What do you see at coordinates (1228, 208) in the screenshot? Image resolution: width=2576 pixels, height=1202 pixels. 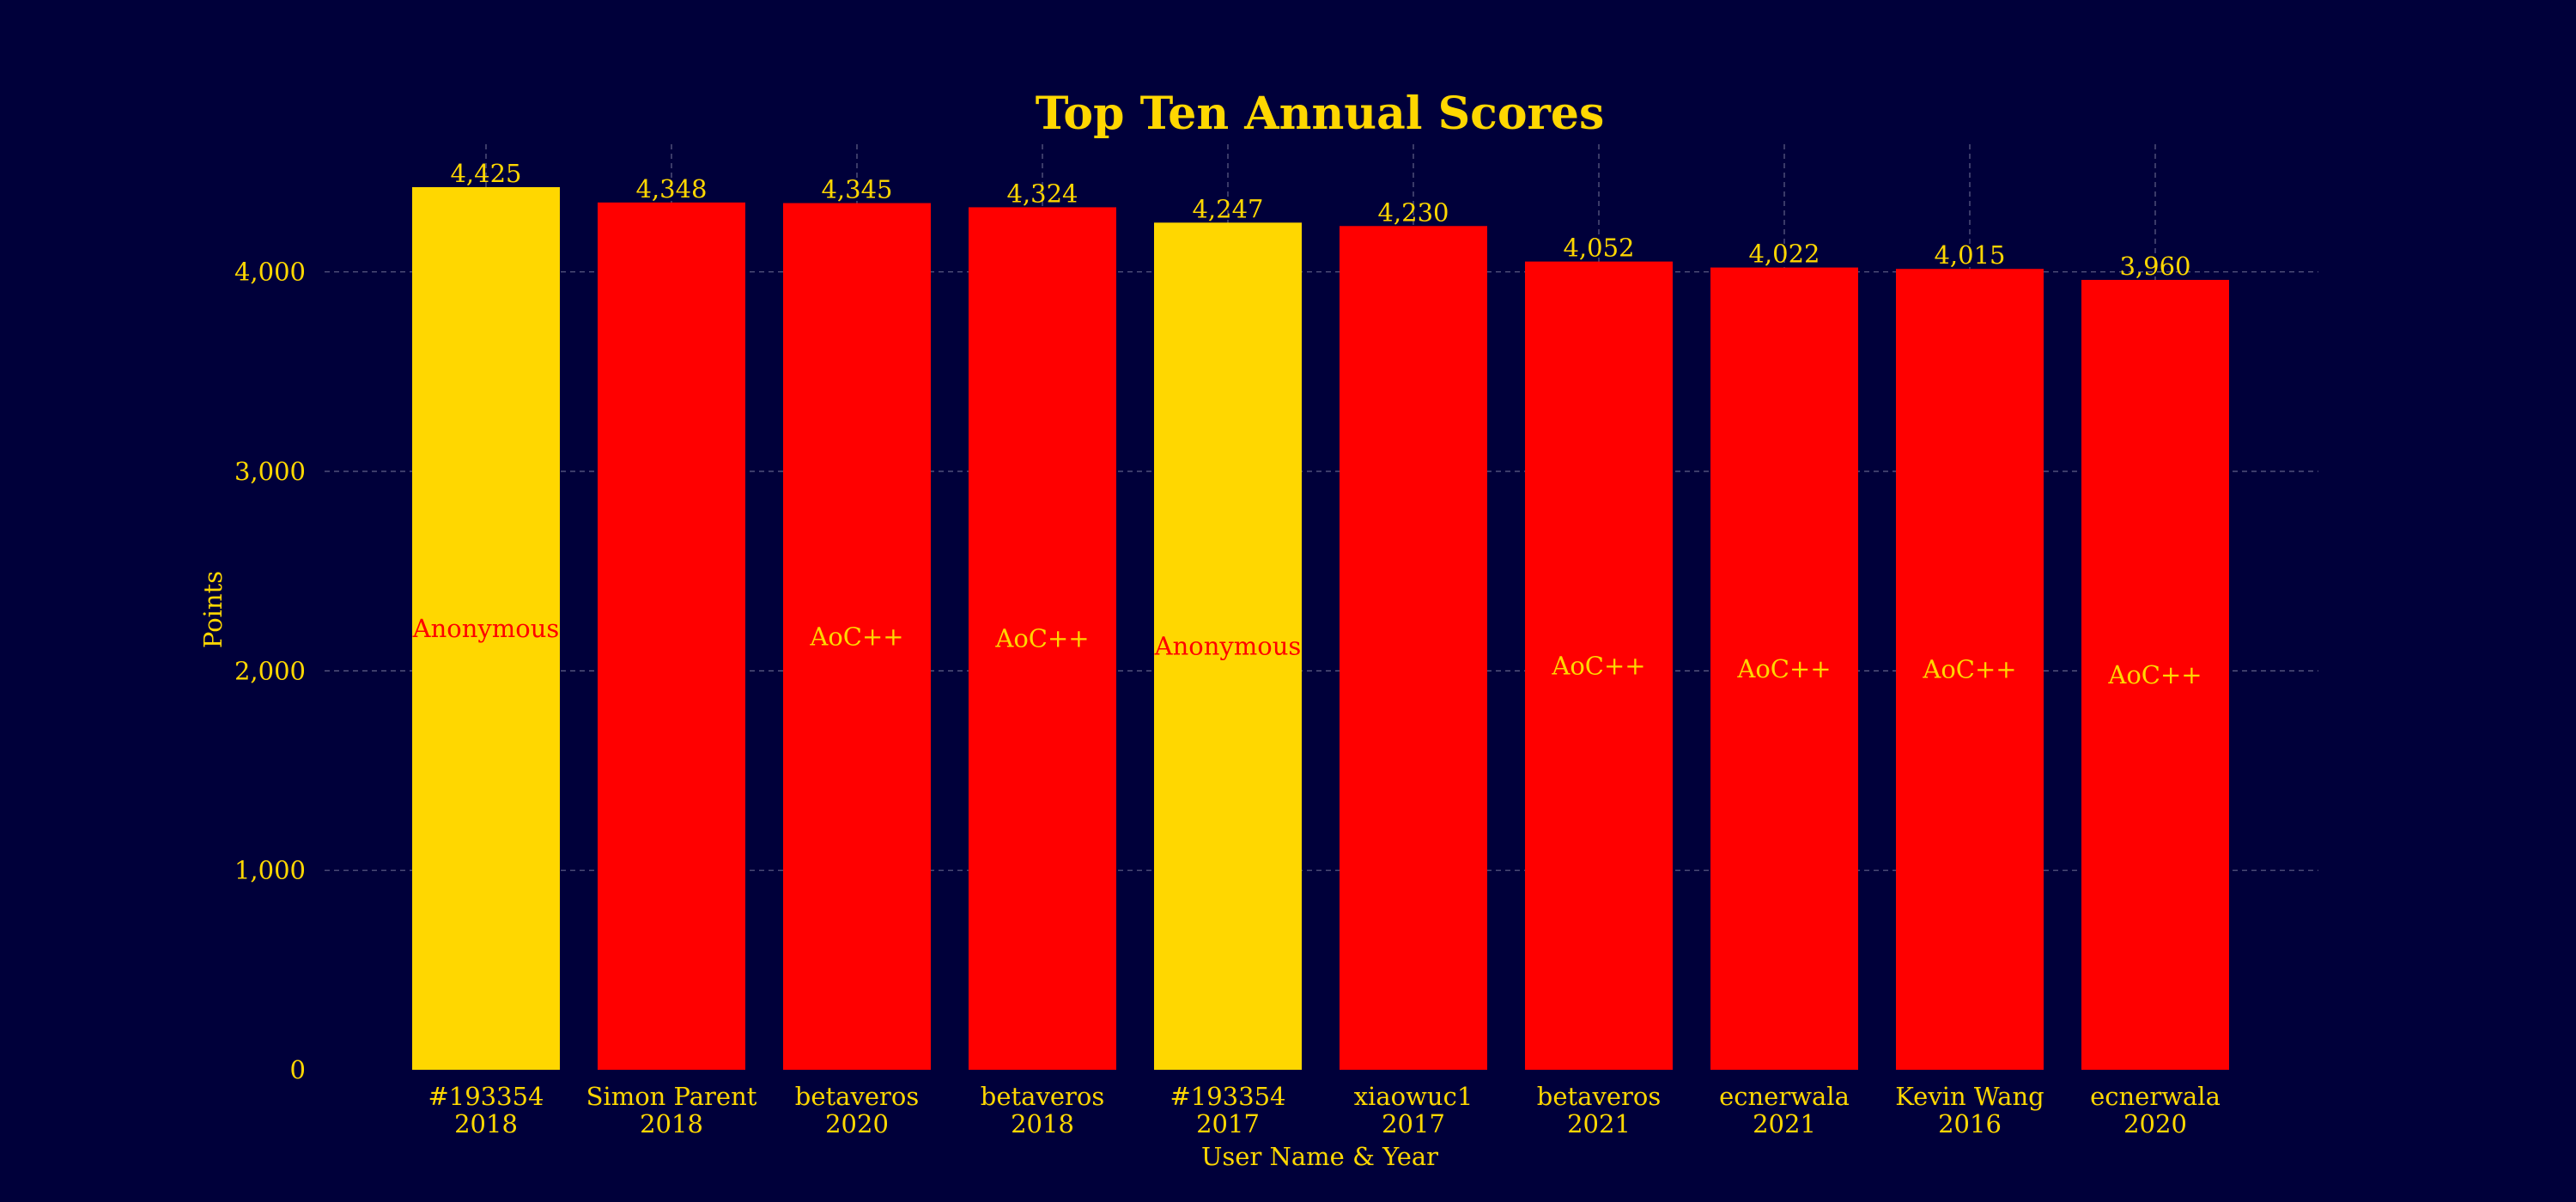 I see `bar-value-label: 4,247` at bounding box center [1228, 208].